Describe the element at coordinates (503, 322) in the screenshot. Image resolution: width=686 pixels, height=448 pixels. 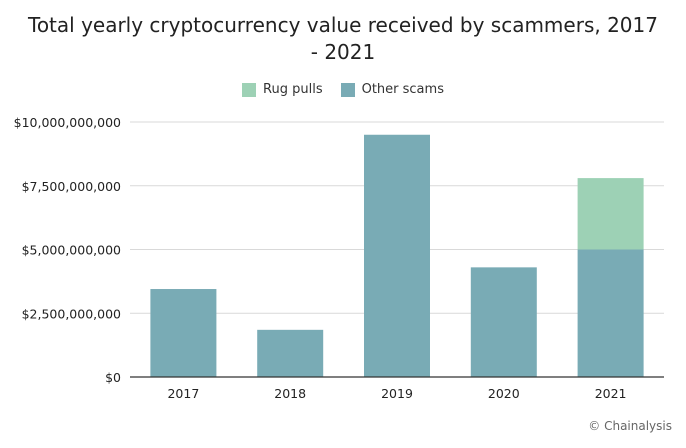
I see `bar-other-scams-2020` at that location.